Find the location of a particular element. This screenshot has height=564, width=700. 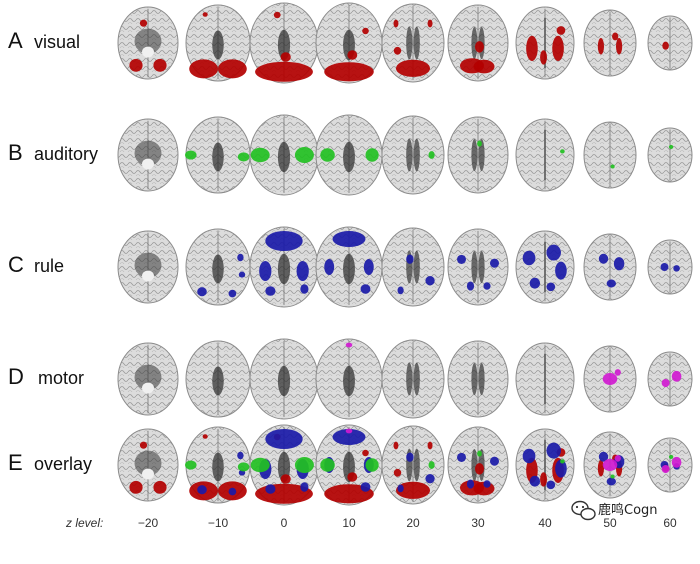

z-level-label: −20 is located at coordinates (148, 523).